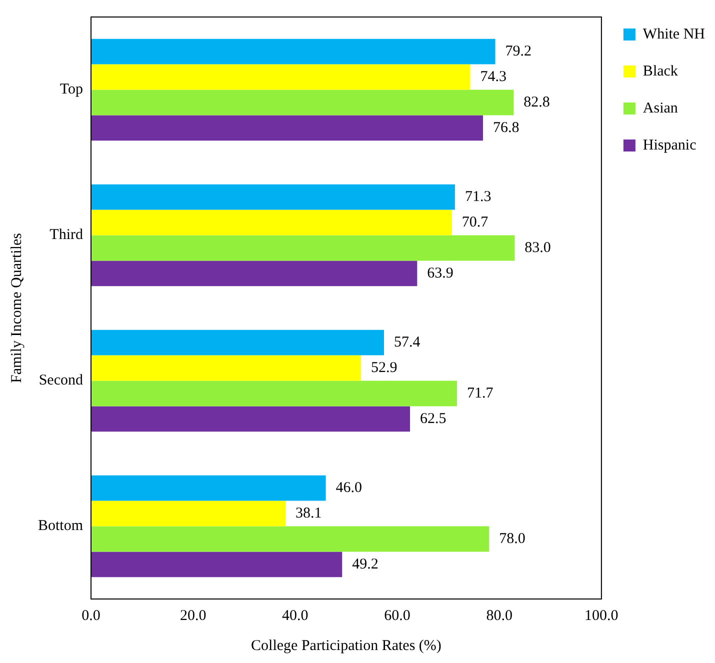 This screenshot has height=663, width=715. What do you see at coordinates (506, 128) in the screenshot?
I see `data-label: 76.8` at bounding box center [506, 128].